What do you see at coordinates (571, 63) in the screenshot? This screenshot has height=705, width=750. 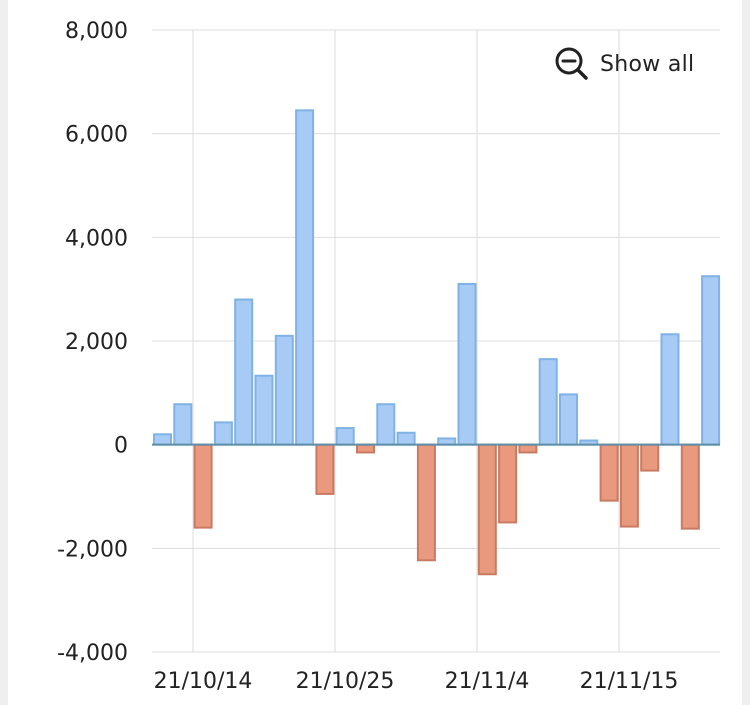 I see `zoom-out-icon` at bounding box center [571, 63].